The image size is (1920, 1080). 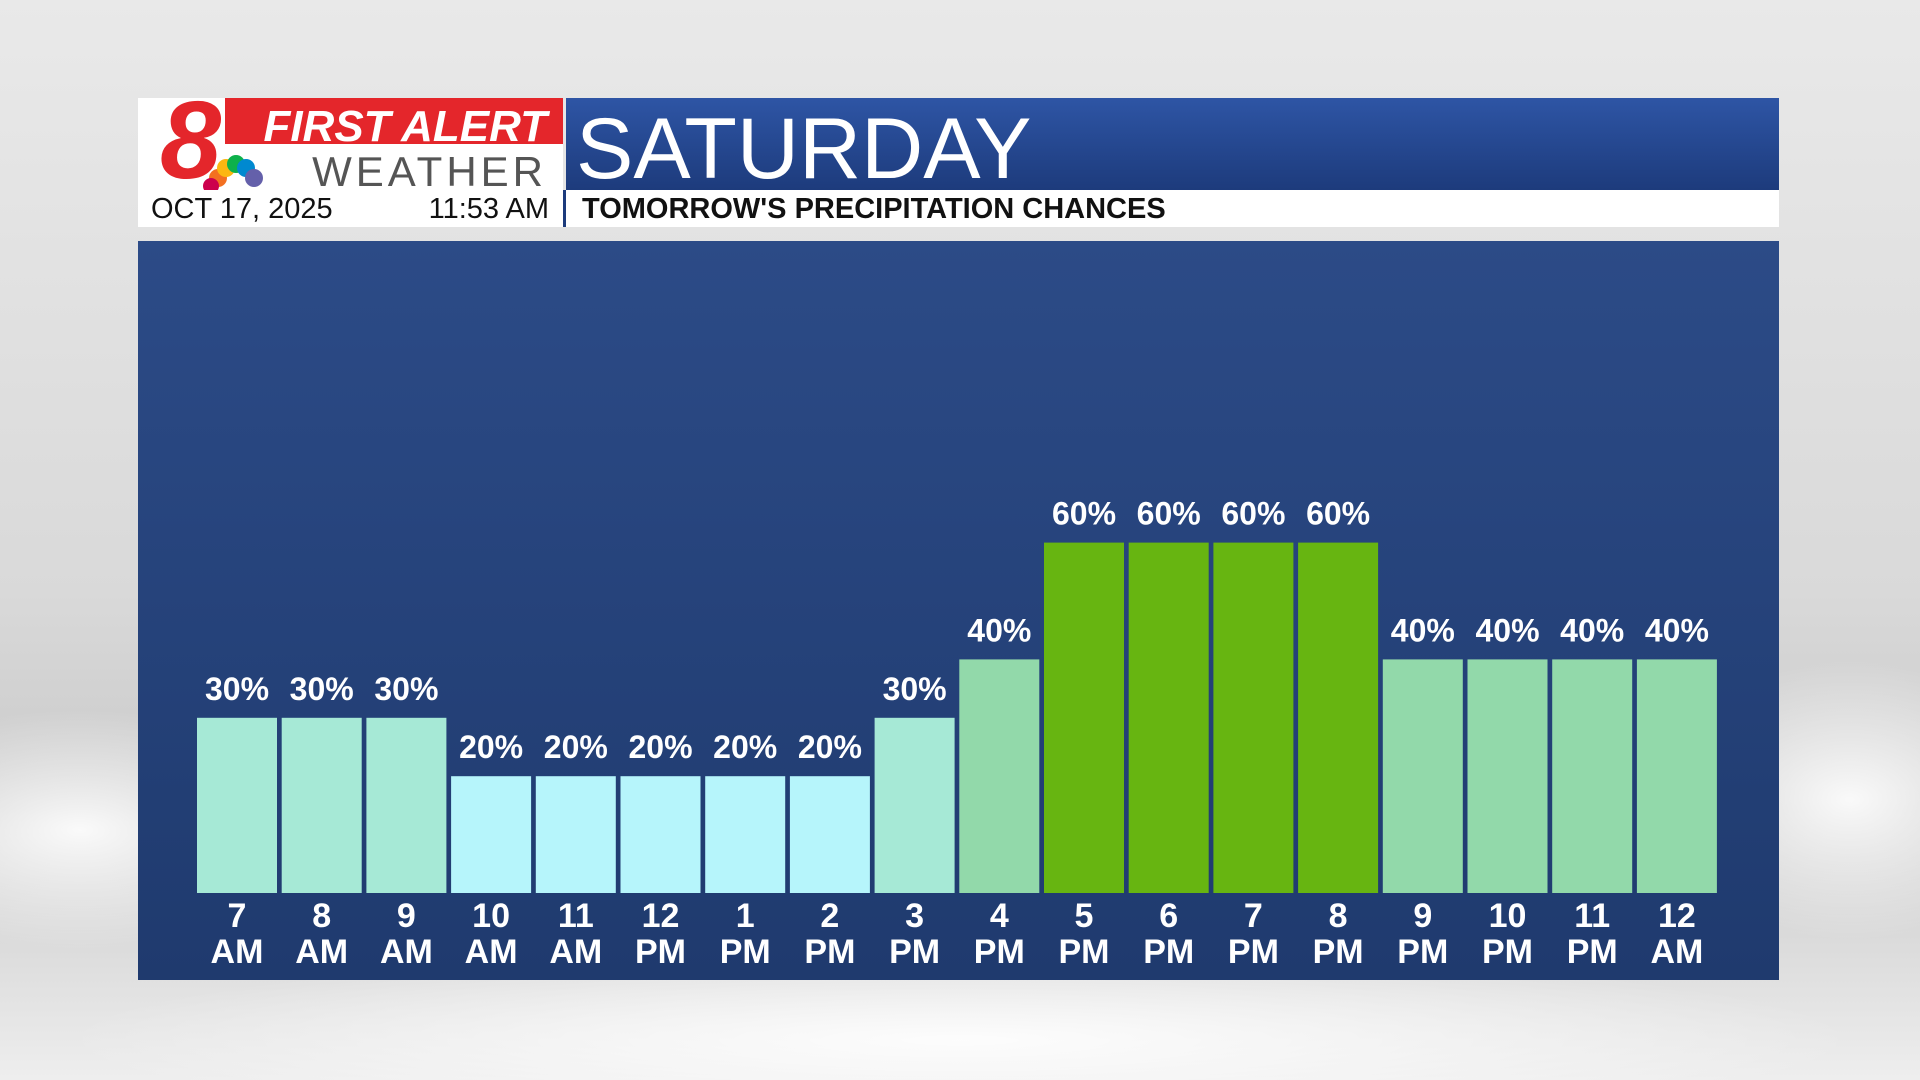 What do you see at coordinates (564, 208) in the screenshot?
I see `divider` at bounding box center [564, 208].